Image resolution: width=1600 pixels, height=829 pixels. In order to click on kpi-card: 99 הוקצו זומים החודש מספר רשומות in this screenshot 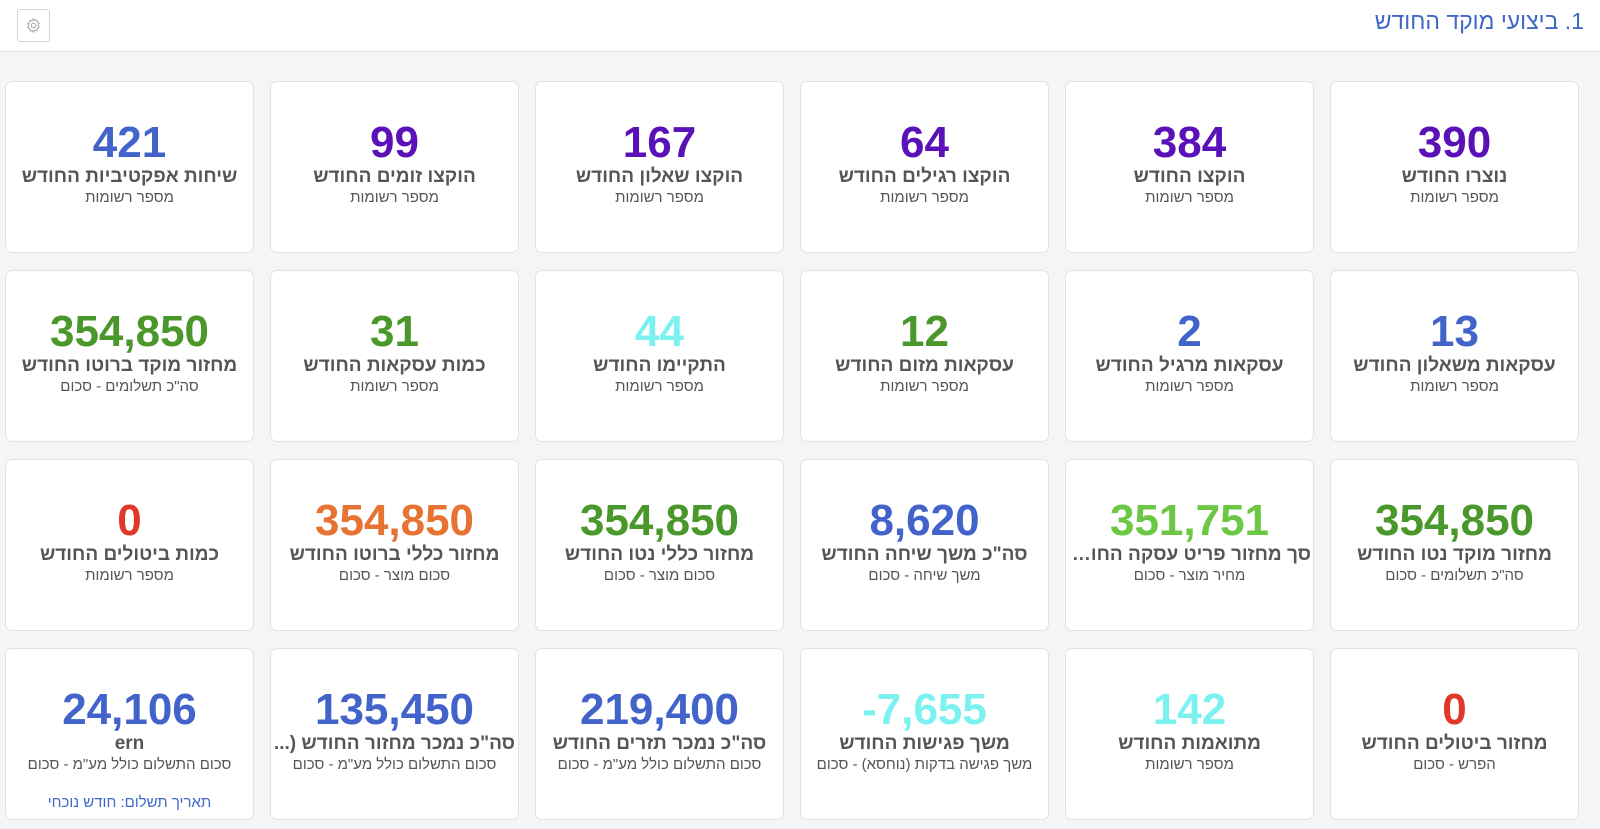, I will do `click(394, 167)`.